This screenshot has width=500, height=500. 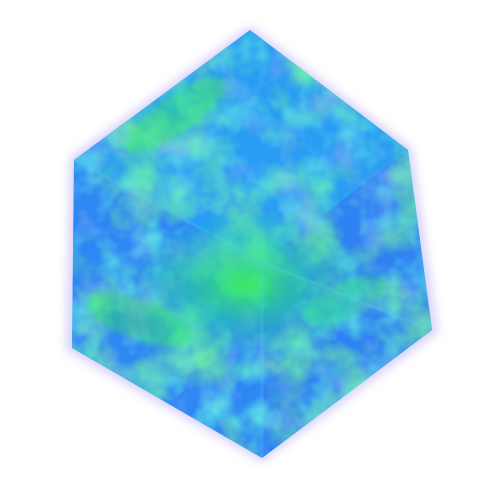 What do you see at coordinates (175, 115) in the screenshot?
I see `green-streak-top` at bounding box center [175, 115].